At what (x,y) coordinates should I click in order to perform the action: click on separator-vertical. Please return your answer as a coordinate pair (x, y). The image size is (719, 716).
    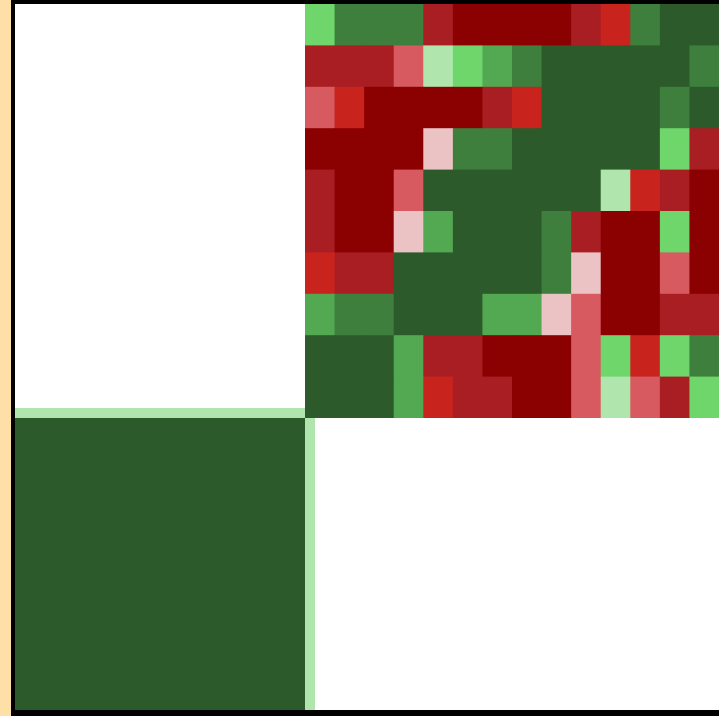
    Looking at the image, I should click on (310, 564).